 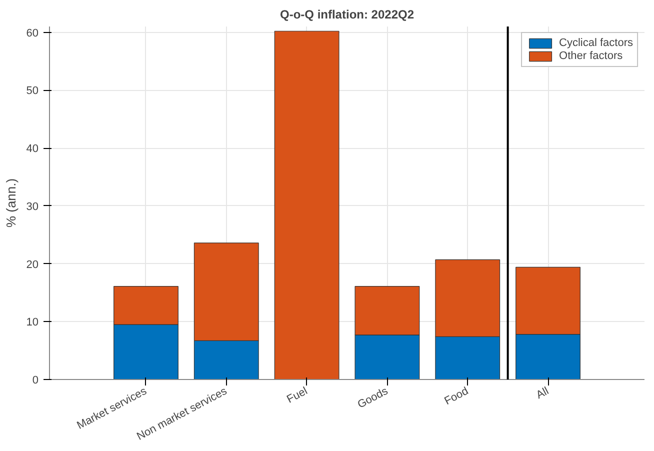 I want to click on legend-label: Other factors, so click(x=591, y=56).